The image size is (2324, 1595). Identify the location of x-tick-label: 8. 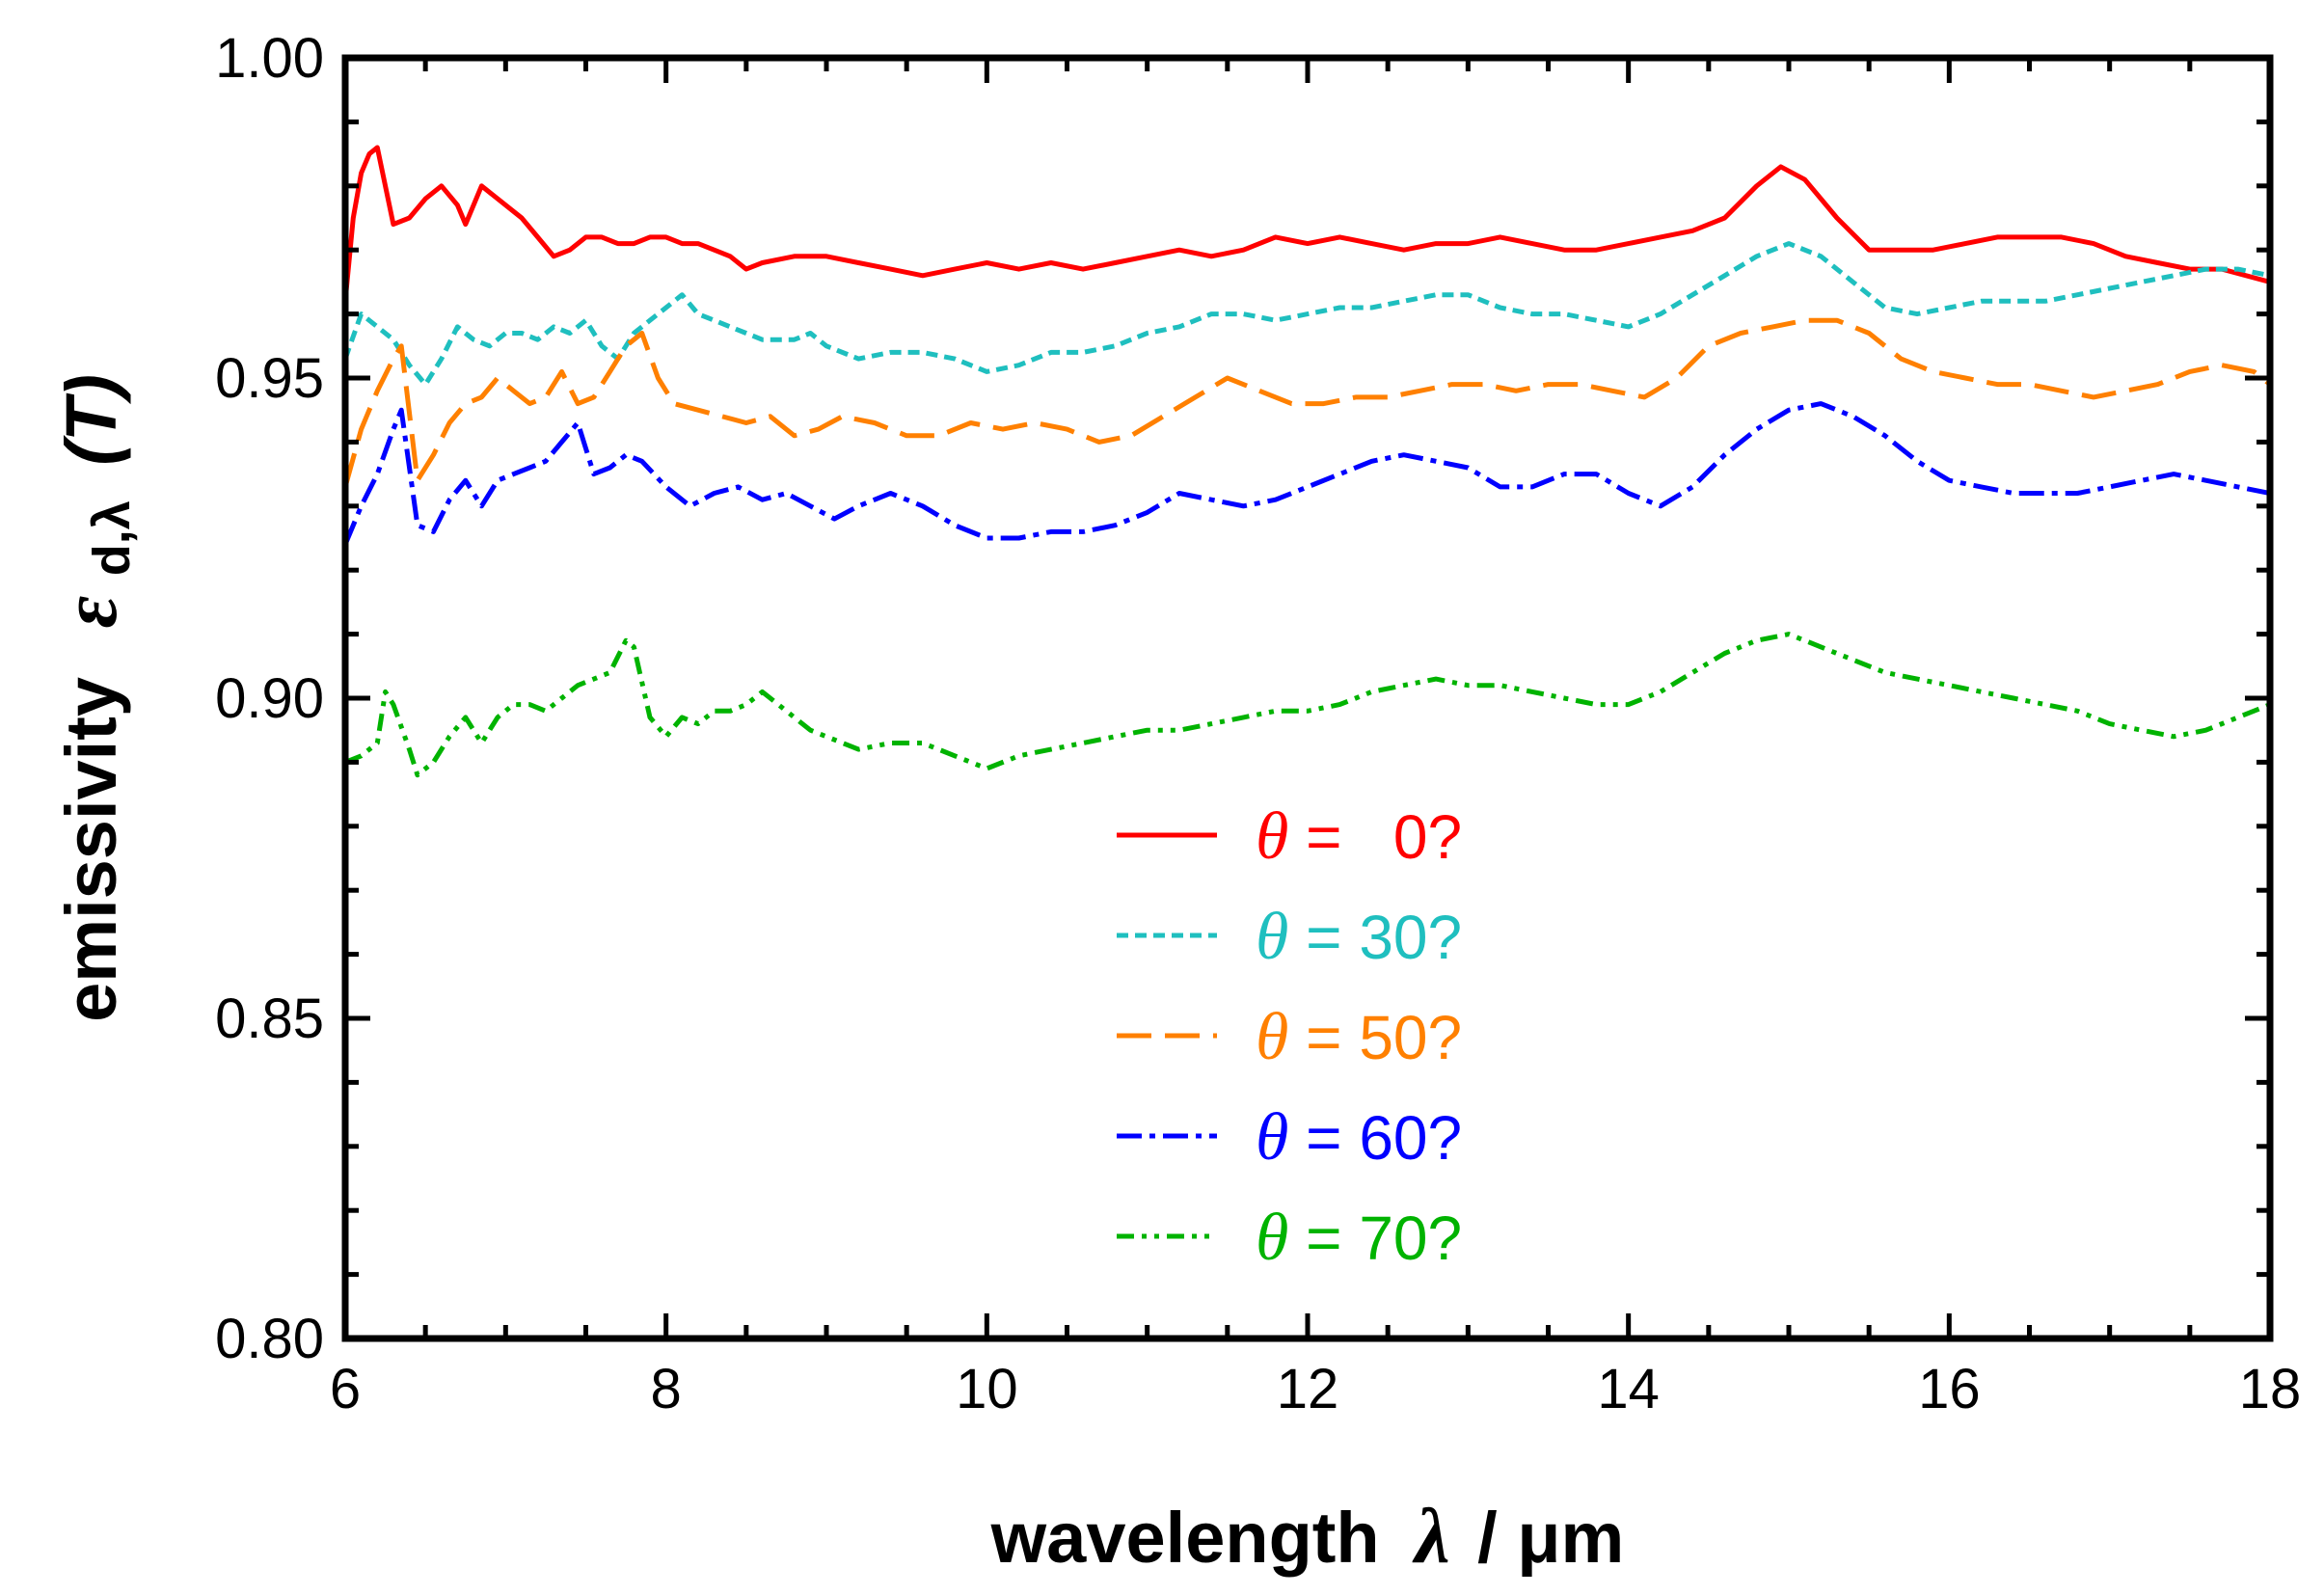
(666, 1389).